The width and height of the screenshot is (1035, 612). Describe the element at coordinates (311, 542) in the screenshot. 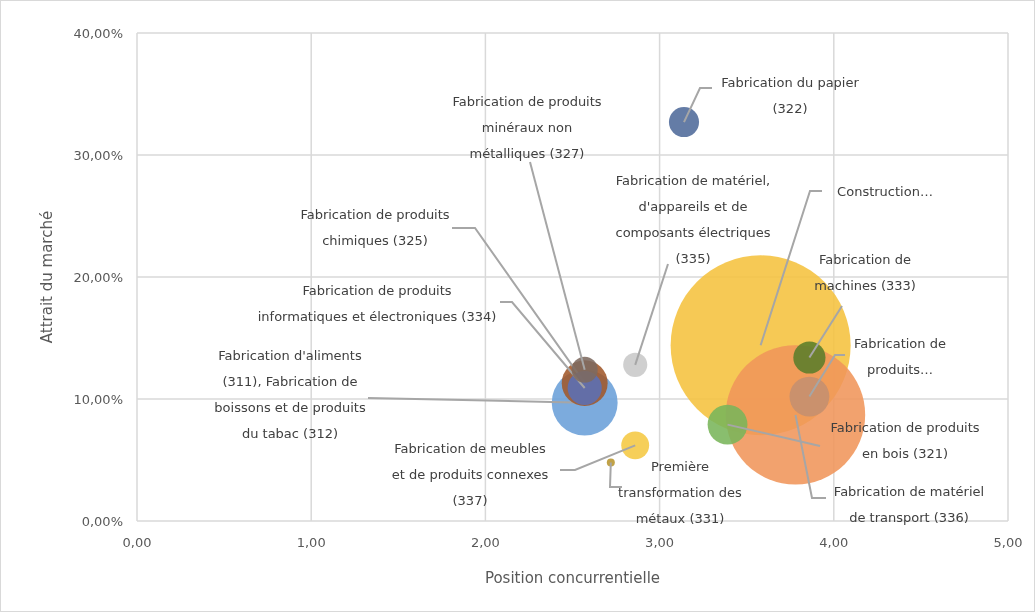

I see `x-tick-label: 1,00` at that location.